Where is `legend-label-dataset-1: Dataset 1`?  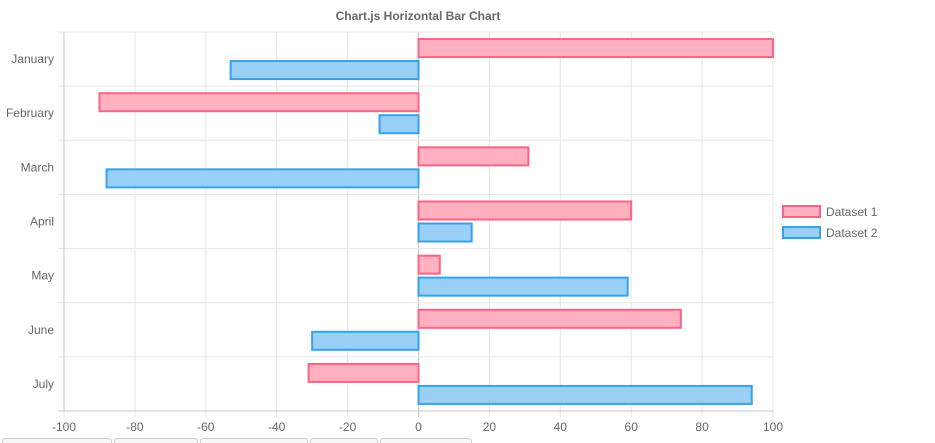 legend-label-dataset-1: Dataset 1 is located at coordinates (852, 212).